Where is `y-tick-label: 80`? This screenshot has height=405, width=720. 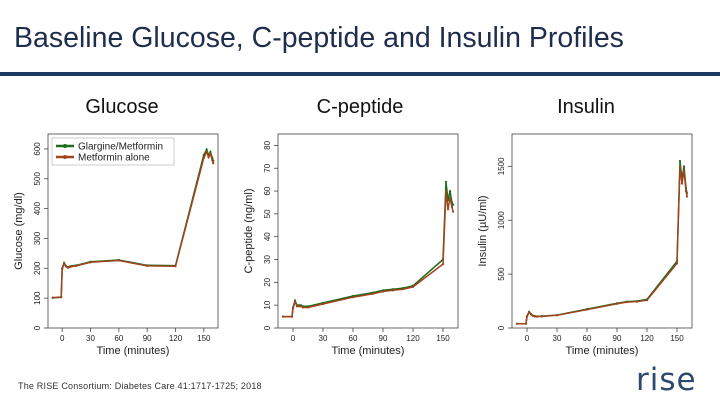 y-tick-label: 80 is located at coordinates (267, 144).